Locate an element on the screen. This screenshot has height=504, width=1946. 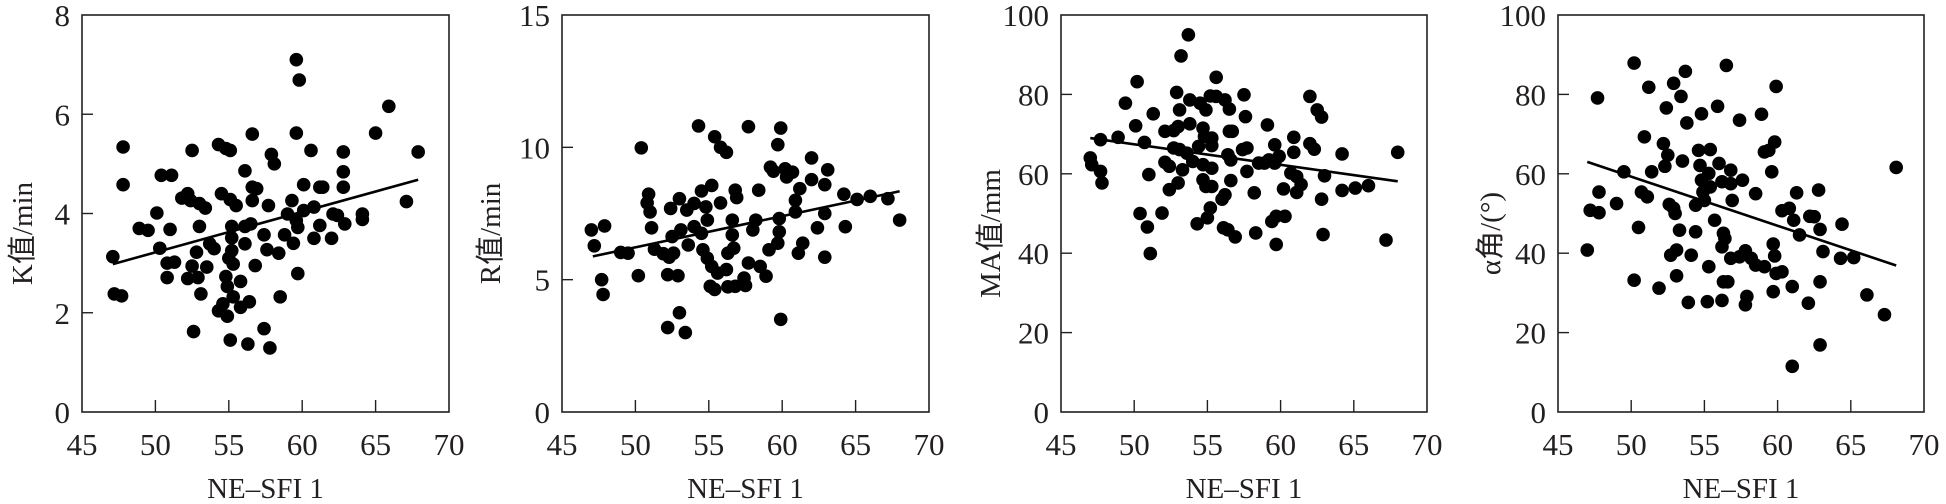
y-axis-label: α角/(°) is located at coordinates (1490, 233).